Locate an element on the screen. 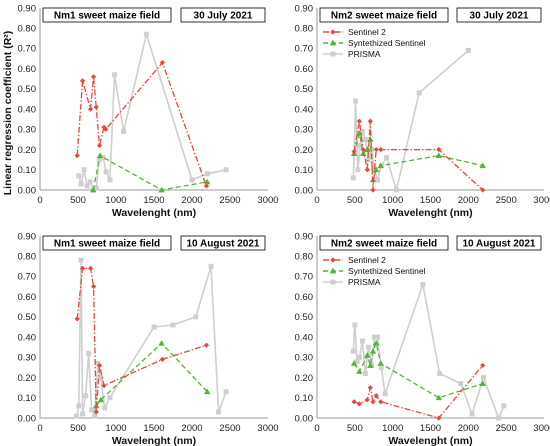 This screenshot has height=446, width=550. series-syntethized-sentinel is located at coordinates (152, 374).